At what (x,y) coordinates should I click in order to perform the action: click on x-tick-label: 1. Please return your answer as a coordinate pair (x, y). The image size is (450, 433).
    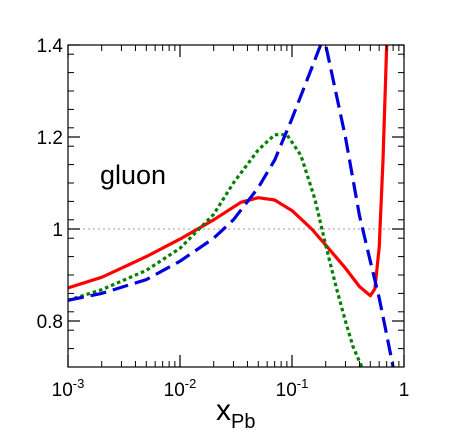
    Looking at the image, I should click on (404, 390).